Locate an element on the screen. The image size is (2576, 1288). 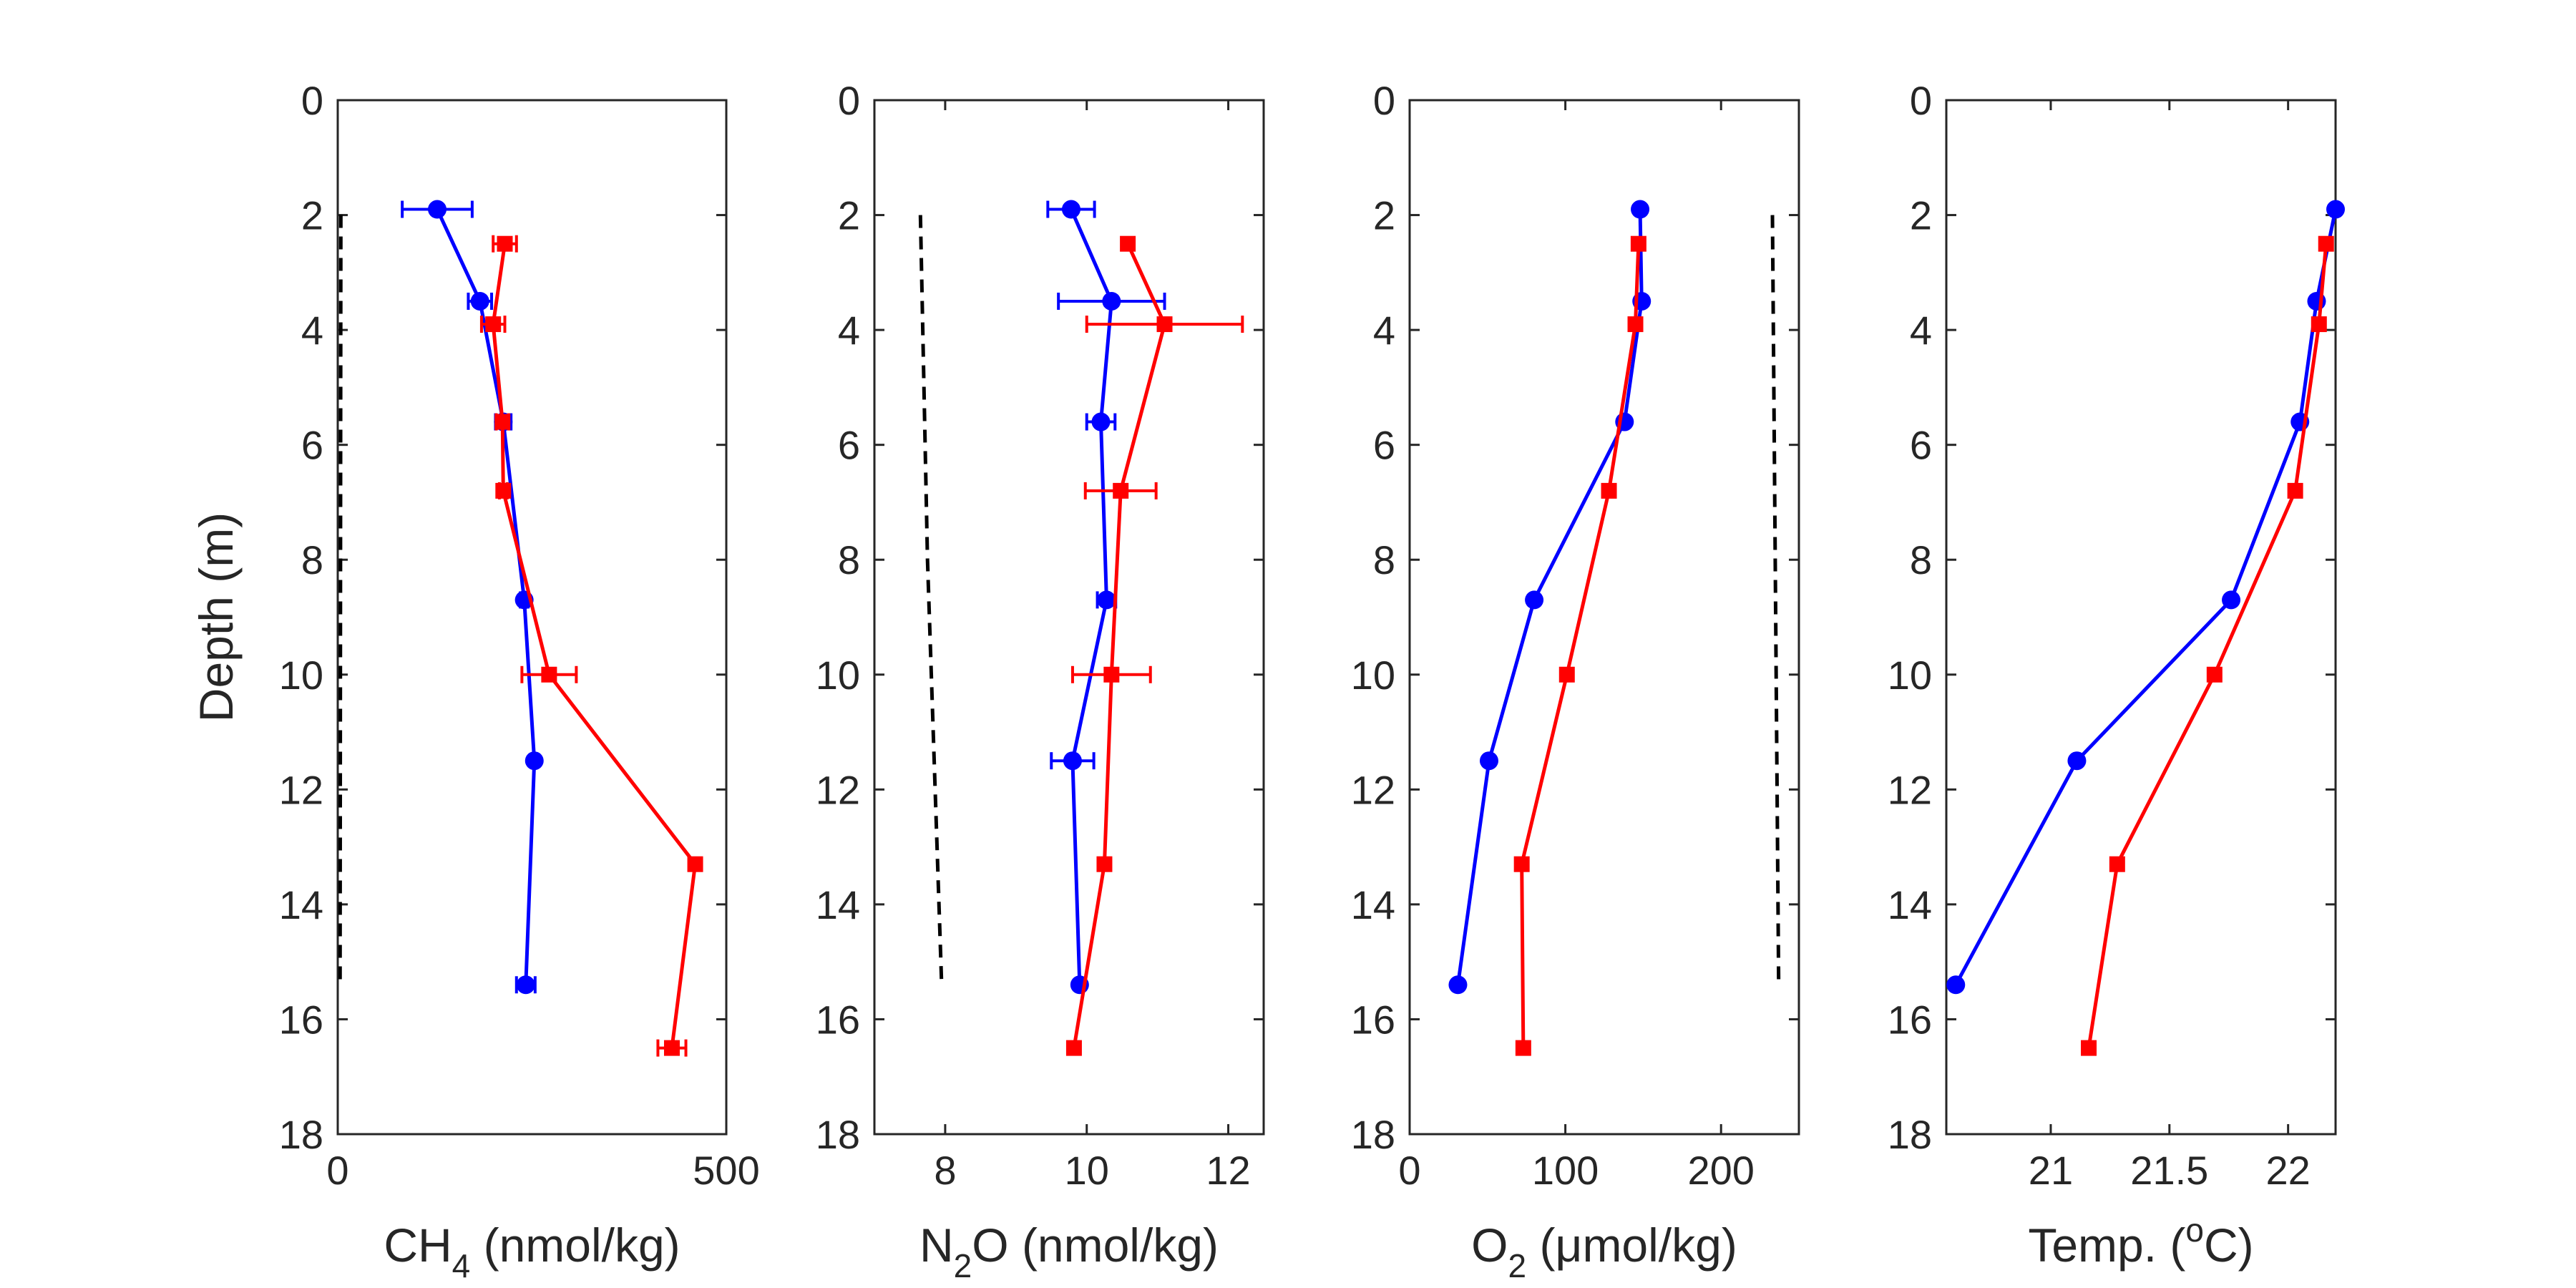
x-tick-label: 21 is located at coordinates (2051, 1170).